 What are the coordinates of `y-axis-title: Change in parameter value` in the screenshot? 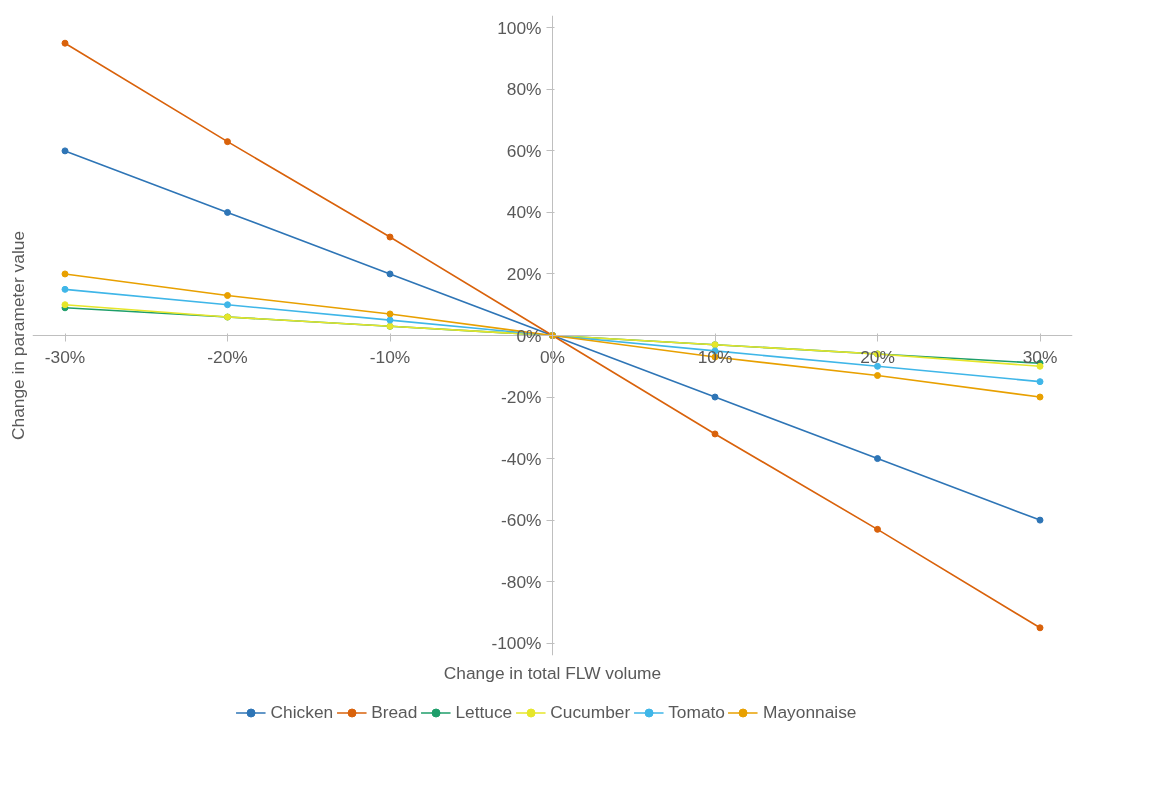 It's located at (17, 335).